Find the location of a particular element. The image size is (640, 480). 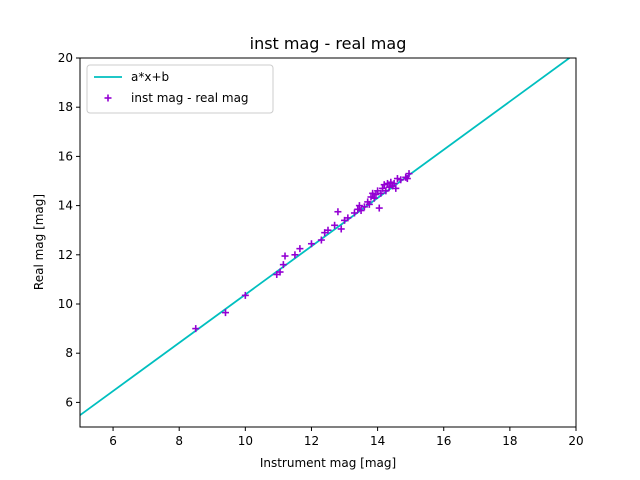

y-axis-label: Real mag [mag] is located at coordinates (39, 242).